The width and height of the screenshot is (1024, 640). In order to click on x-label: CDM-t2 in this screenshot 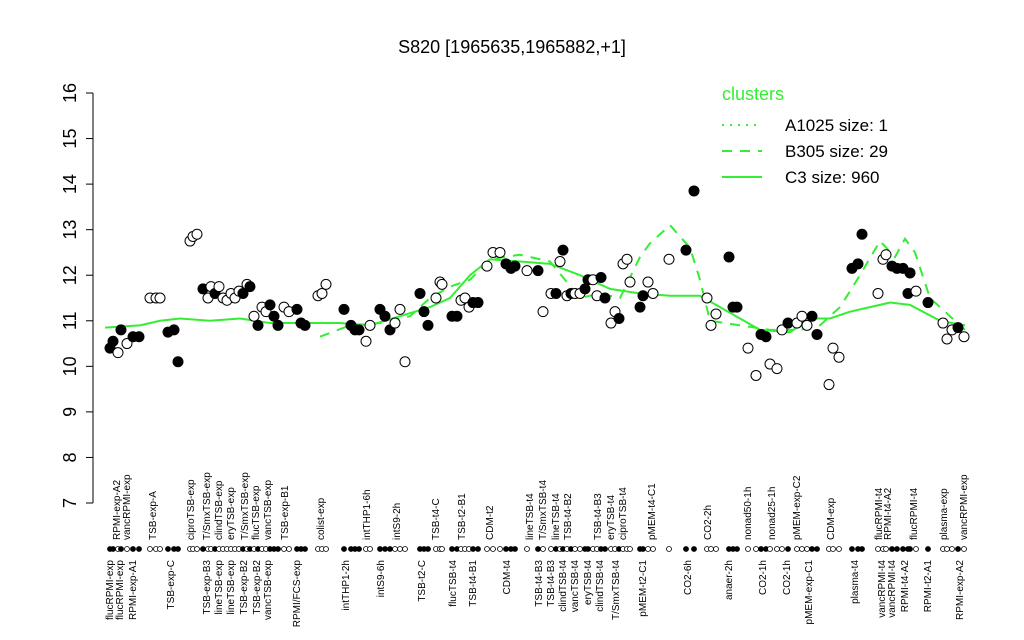, I will do `click(490, 522)`.